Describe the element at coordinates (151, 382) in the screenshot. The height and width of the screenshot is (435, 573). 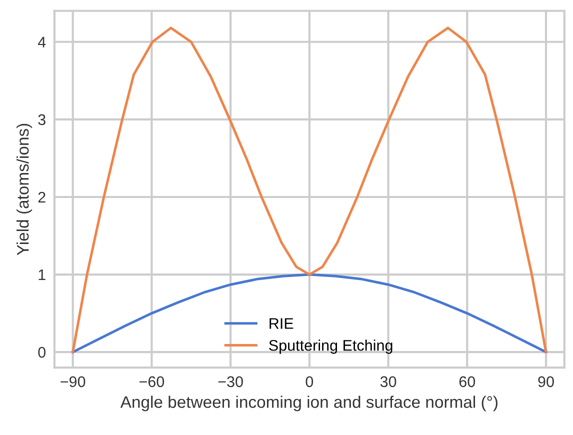
I see `x-tick-label: −60` at that location.